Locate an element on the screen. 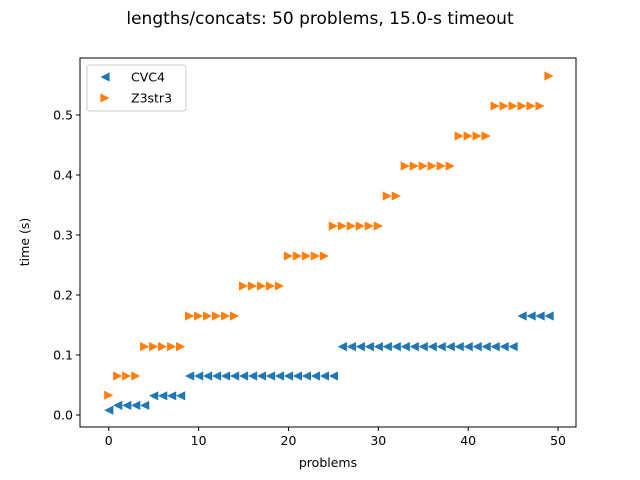 The height and width of the screenshot is (480, 640). legend: CVC4 Z3str3 is located at coordinates (136, 88).